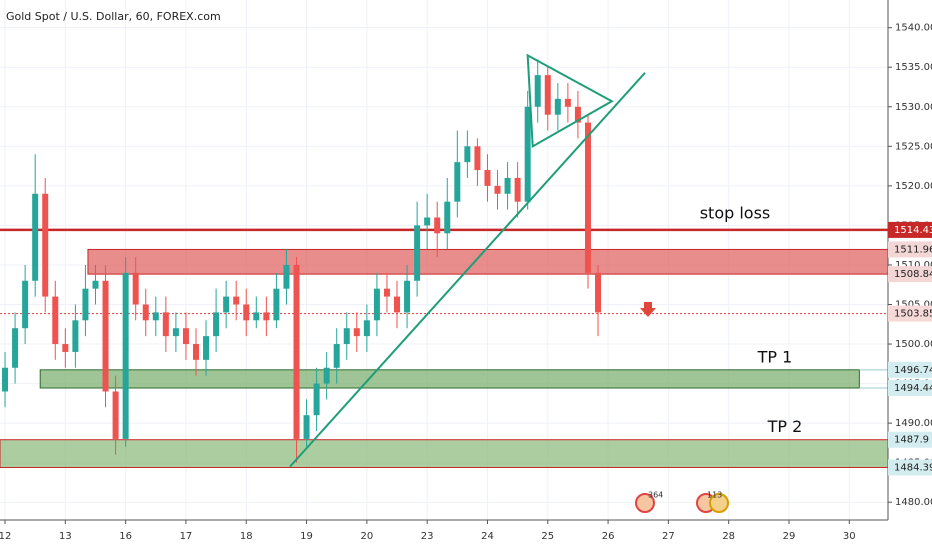 The width and height of the screenshot is (932, 550). Describe the element at coordinates (608, 536) in the screenshot. I see `x-tick-label: 26` at that location.